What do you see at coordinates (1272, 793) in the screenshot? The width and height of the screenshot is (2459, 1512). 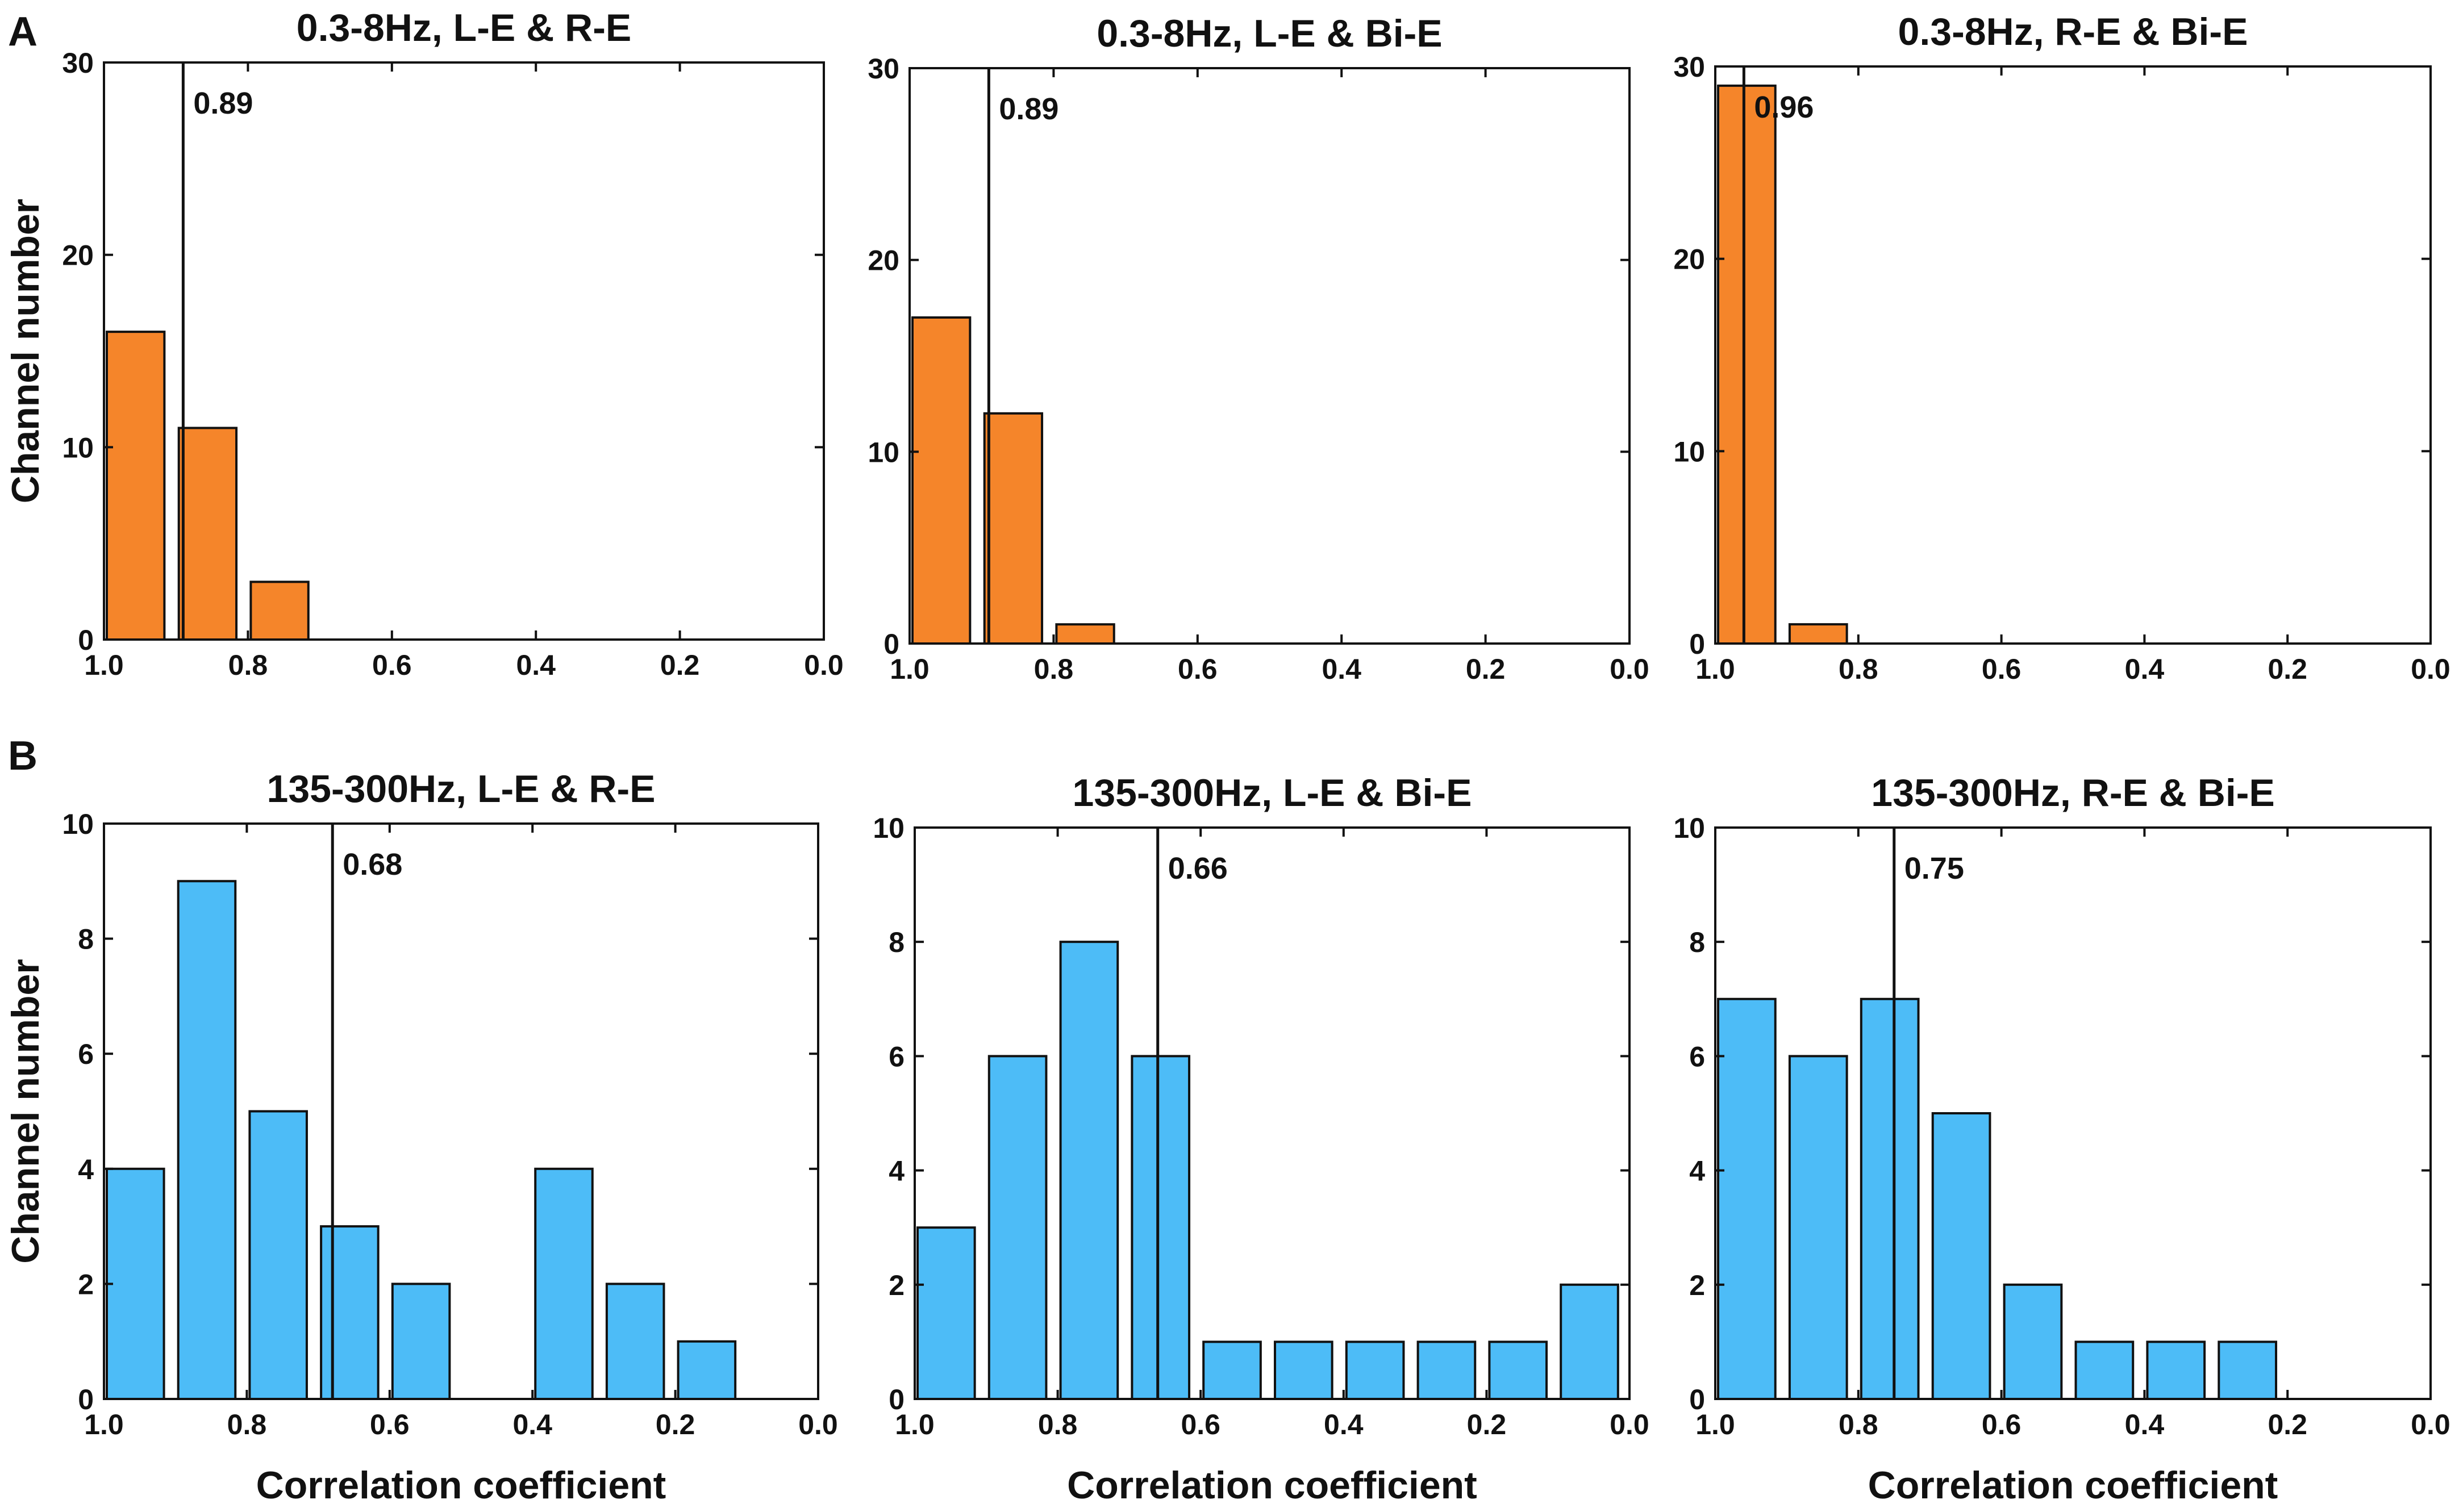 I see `chart-title: 135-300Hz, L-E & Bi-E` at bounding box center [1272, 793].